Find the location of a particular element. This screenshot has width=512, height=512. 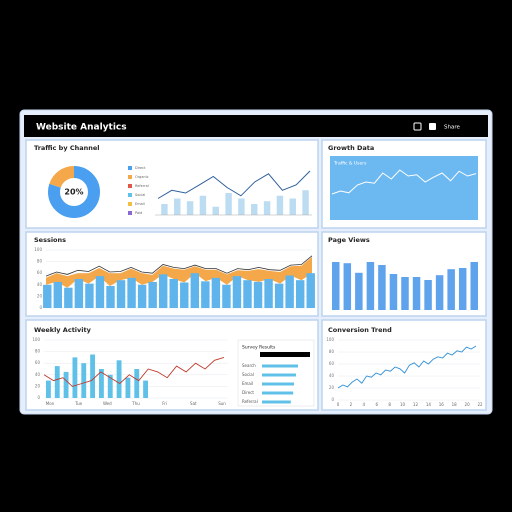

panel-title: Growth Data is located at coordinates (351, 148).